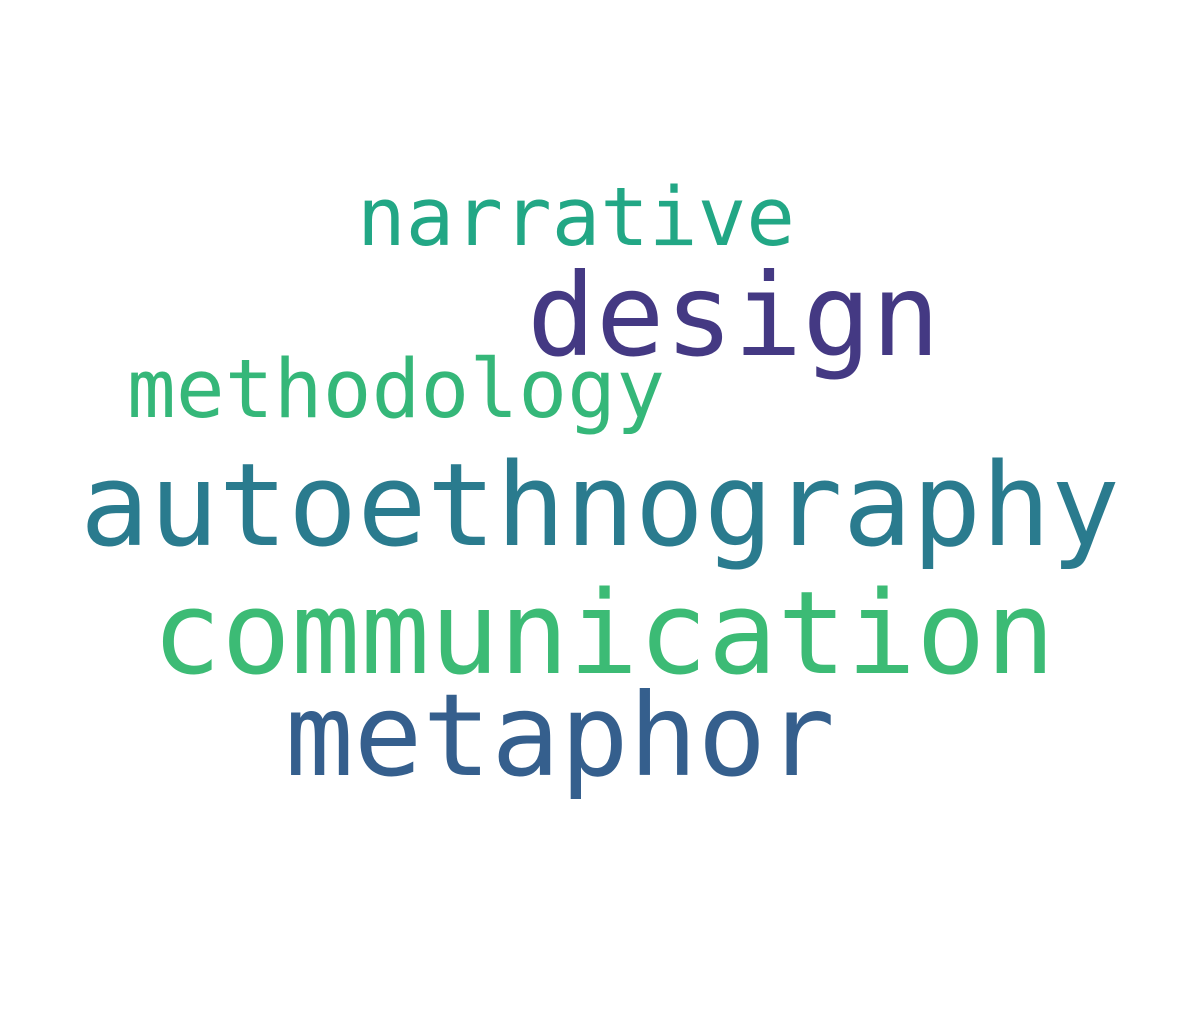 The width and height of the screenshot is (1190, 1028). Describe the element at coordinates (396, 390) in the screenshot. I see `word: methodology` at that location.